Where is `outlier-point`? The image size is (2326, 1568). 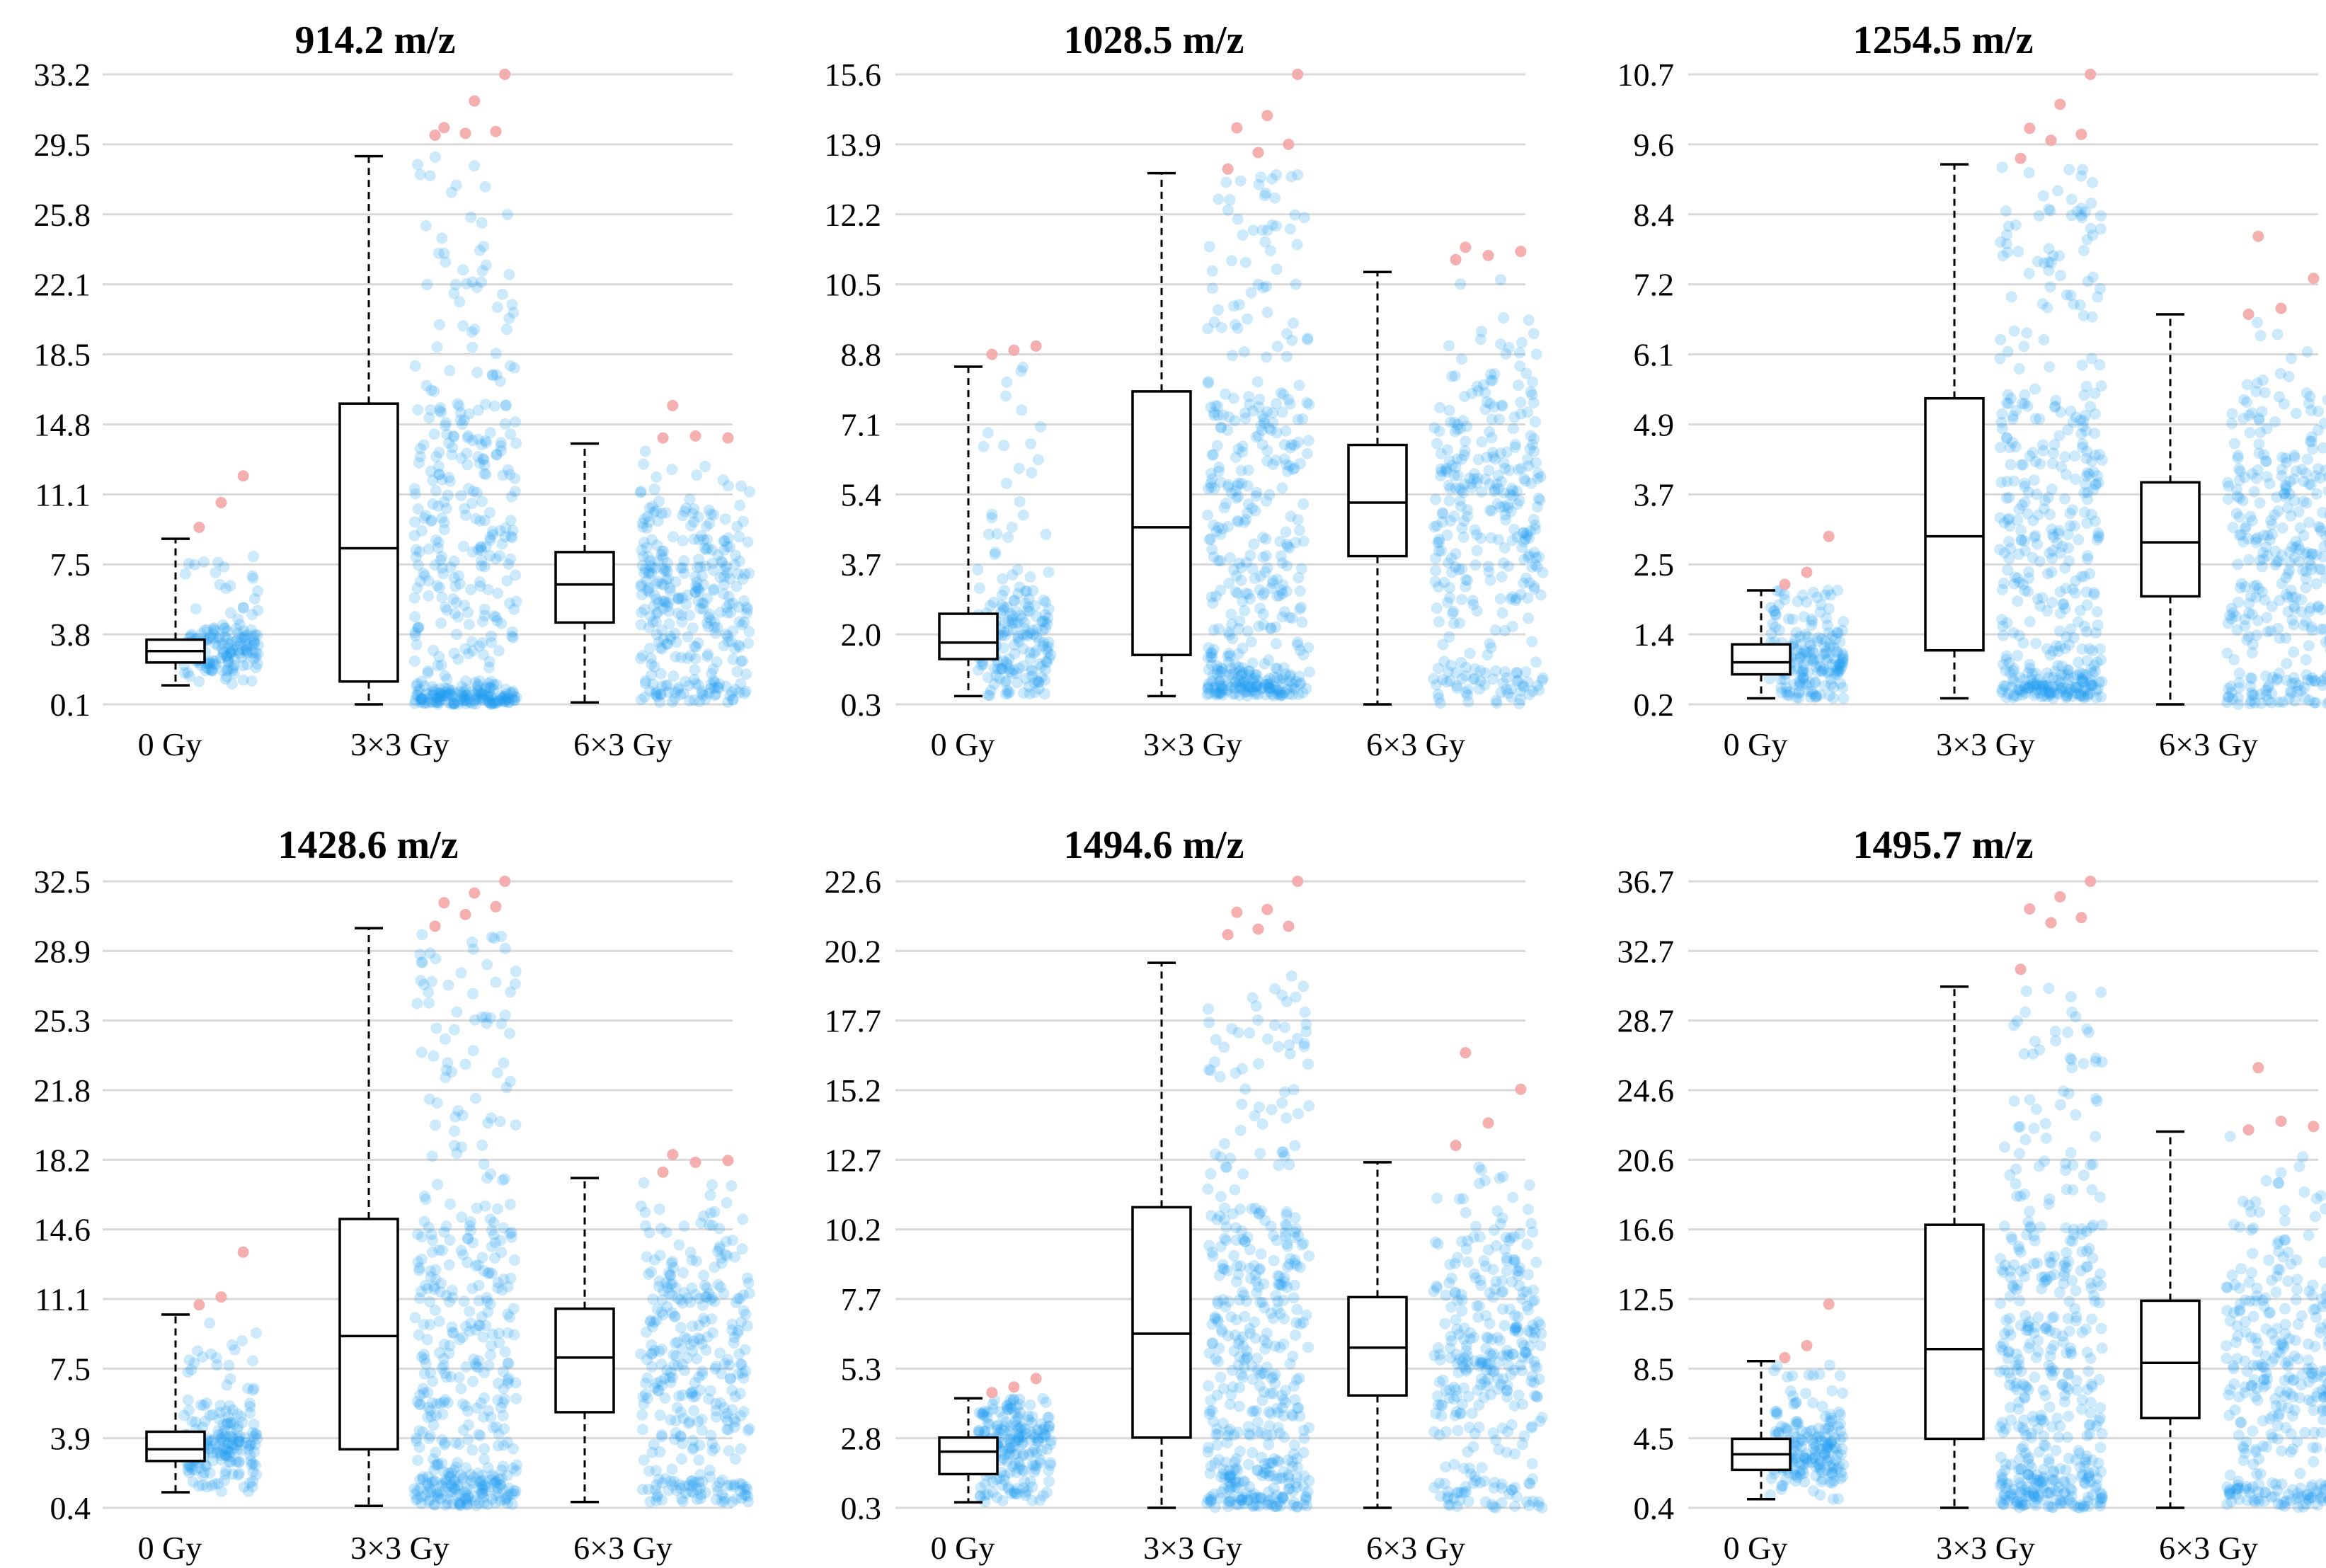
outlier-point is located at coordinates (663, 1172).